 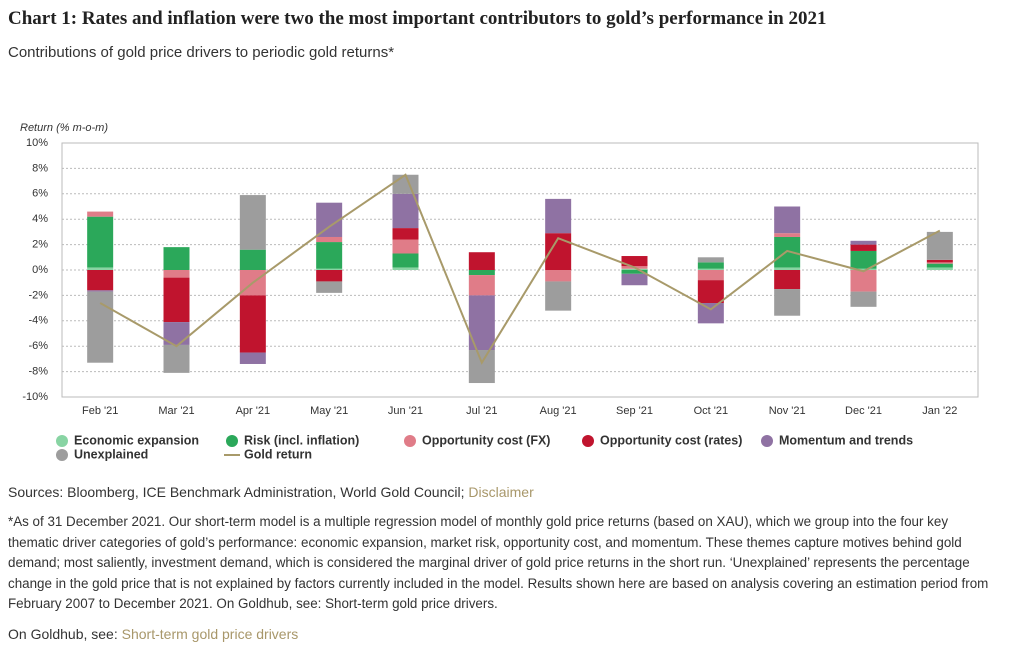 I want to click on x-tick-label: Mar '21, so click(x=176, y=411).